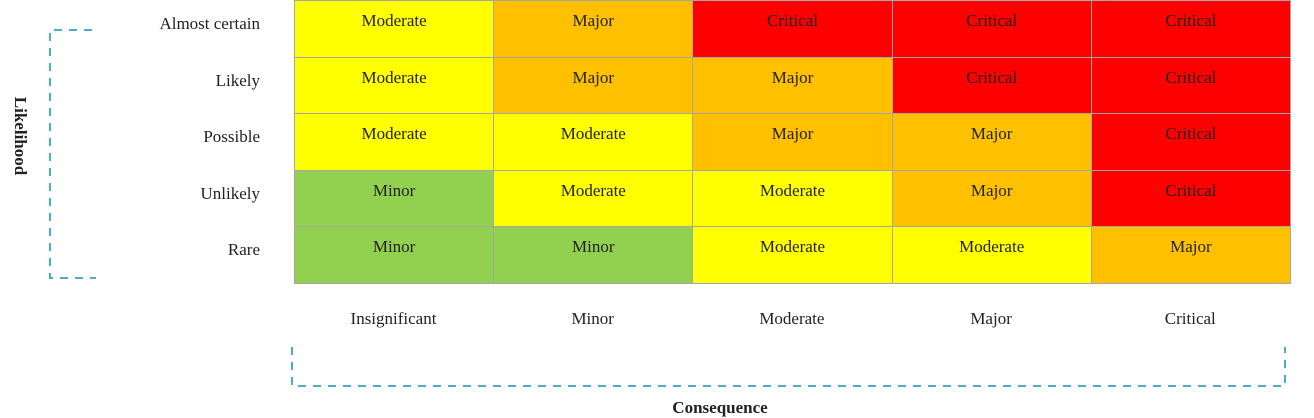 The width and height of the screenshot is (1314, 418). Describe the element at coordinates (592, 318) in the screenshot. I see `column-label: Minor` at that location.